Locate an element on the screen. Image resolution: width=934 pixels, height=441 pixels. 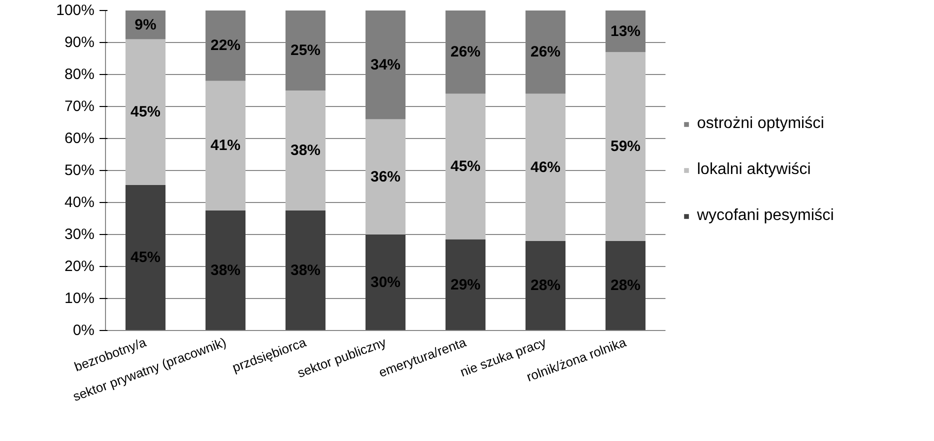
y-tick-label: 80% is located at coordinates (79, 74).